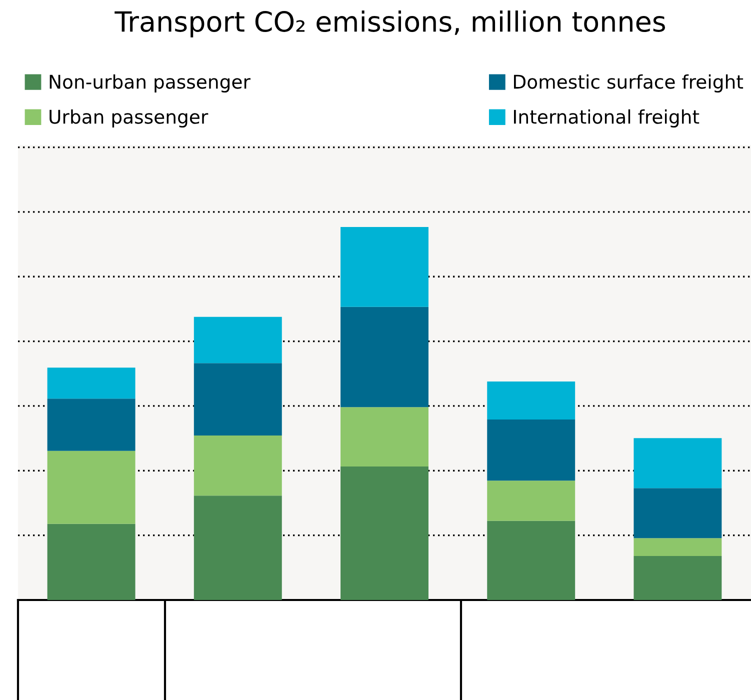 The height and width of the screenshot is (700, 751). What do you see at coordinates (629, 83) in the screenshot?
I see `legend-label: Domestic surface freight` at bounding box center [629, 83].